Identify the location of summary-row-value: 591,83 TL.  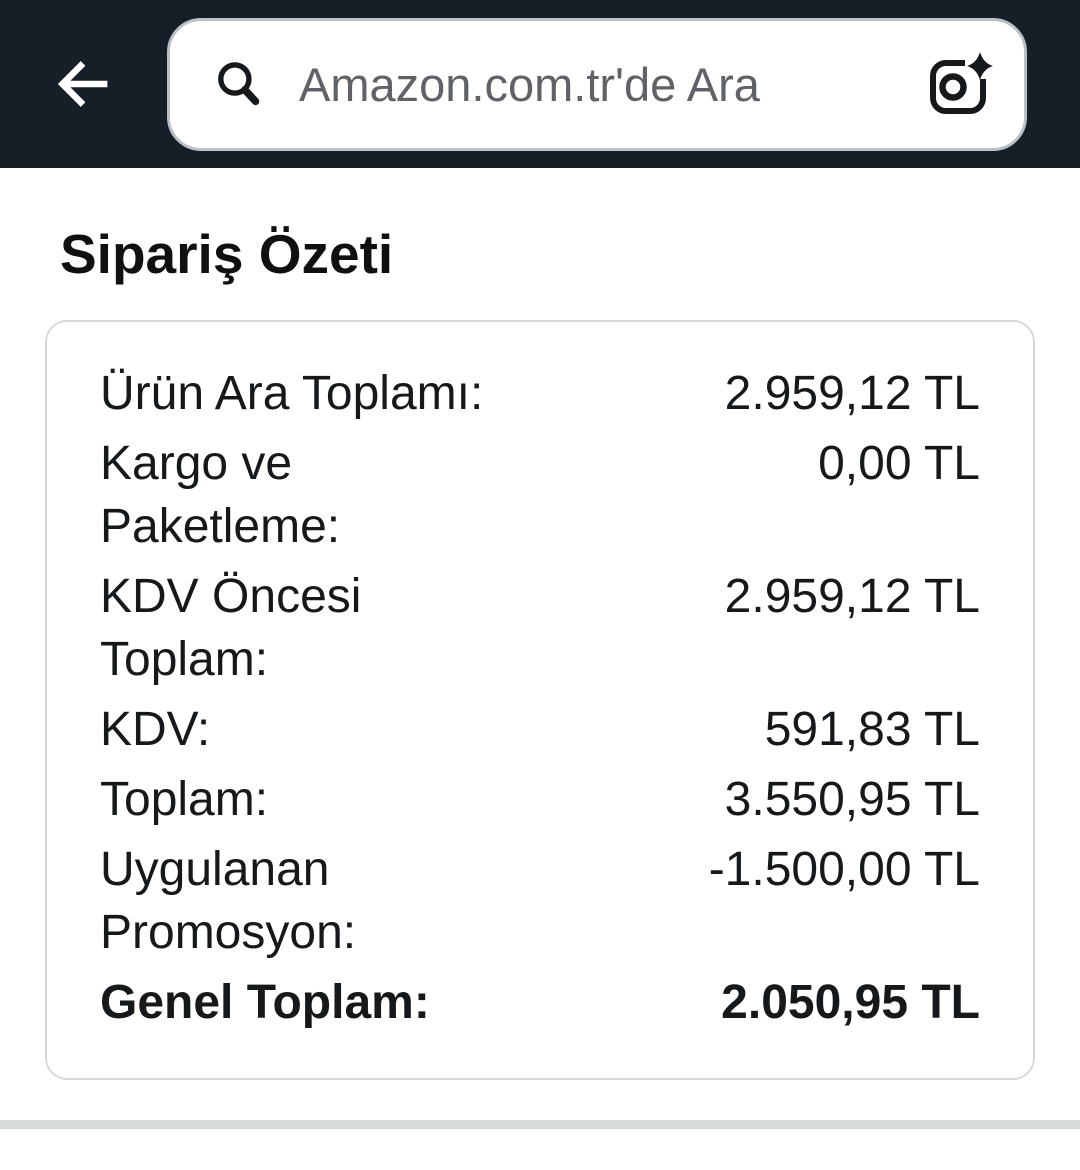
(872, 729).